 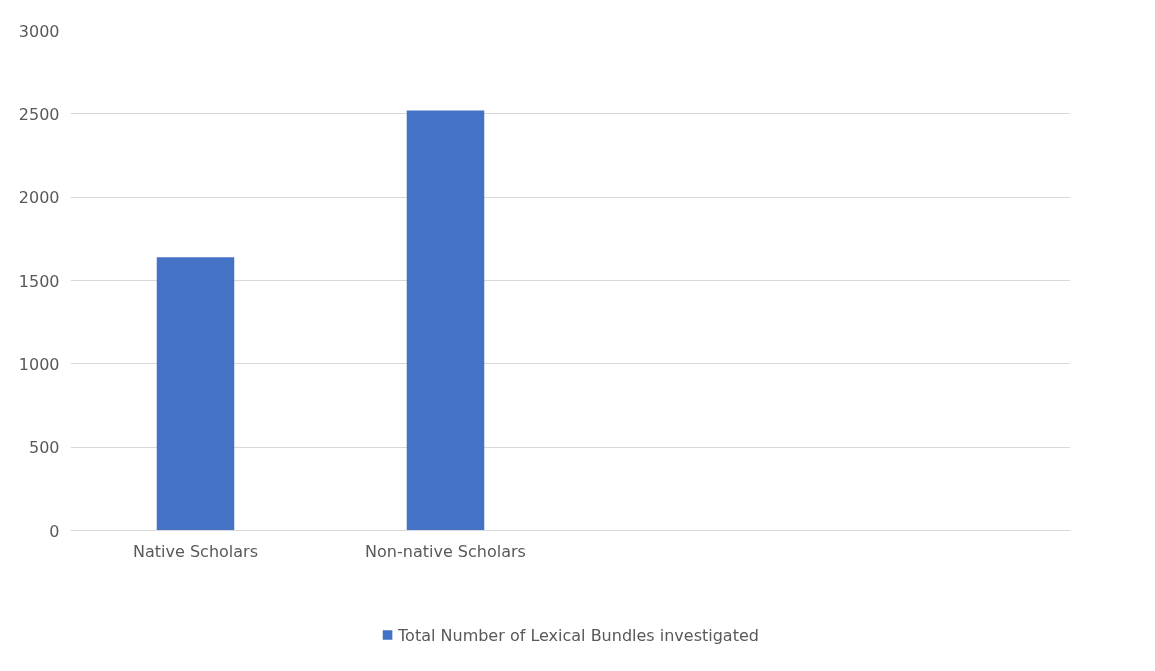 What do you see at coordinates (54, 531) in the screenshot?
I see `y-tick-label: 0` at bounding box center [54, 531].